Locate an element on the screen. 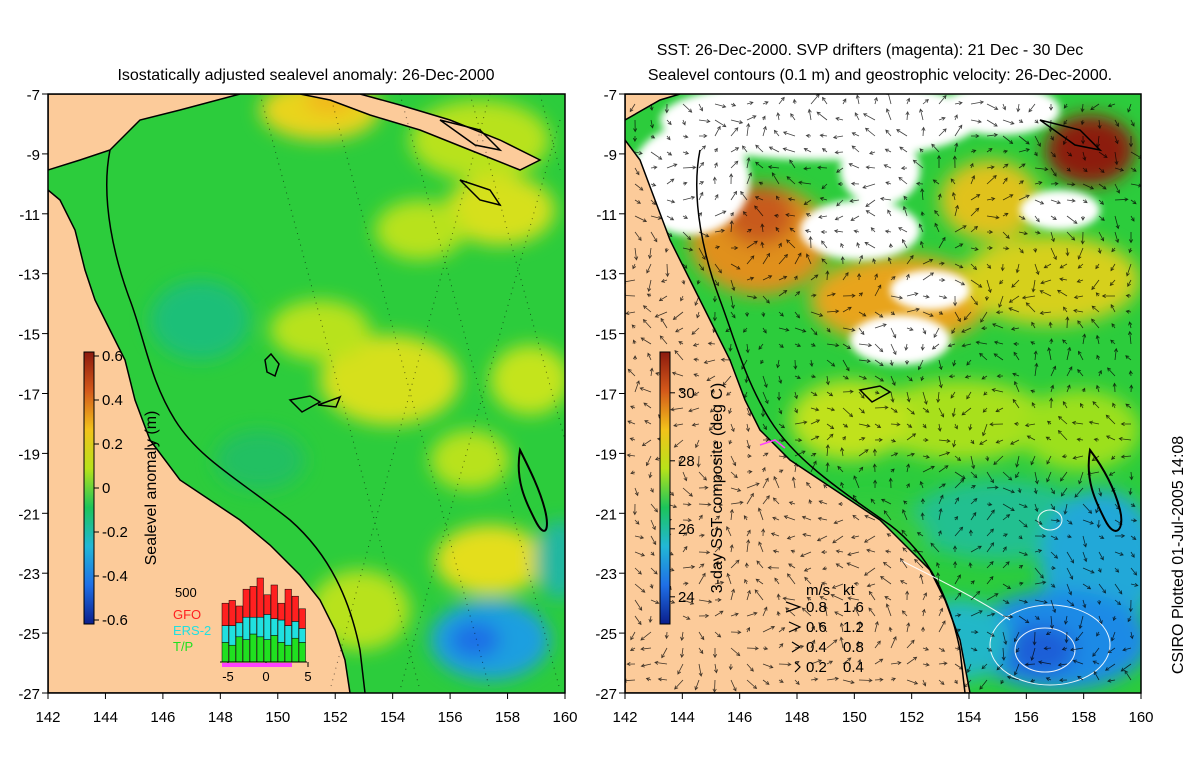  right-longitude-tick-label: 152 is located at coordinates (911, 717).